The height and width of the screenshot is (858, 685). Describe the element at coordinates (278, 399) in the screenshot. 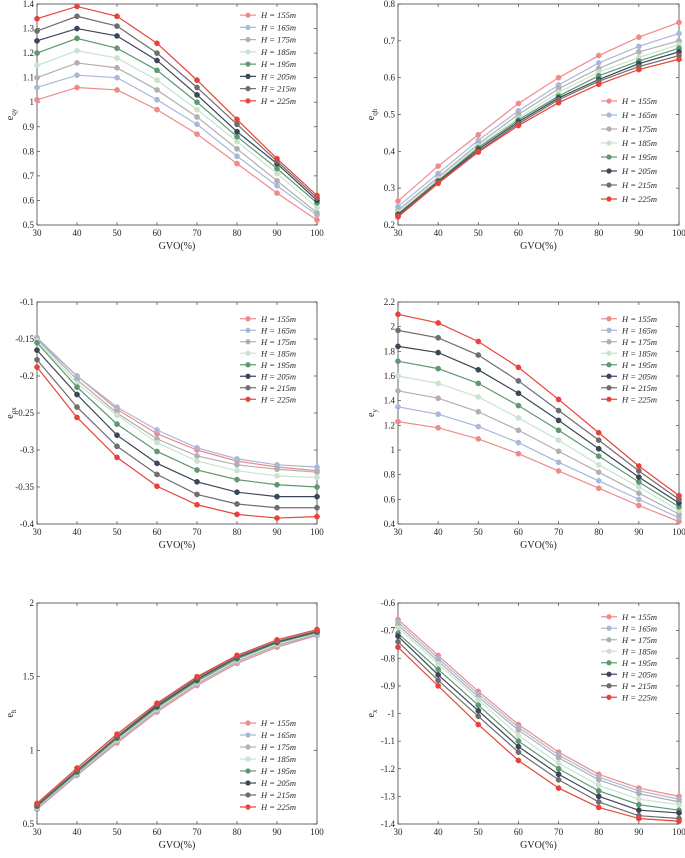

I see `legend-label: H = 225m` at that location.